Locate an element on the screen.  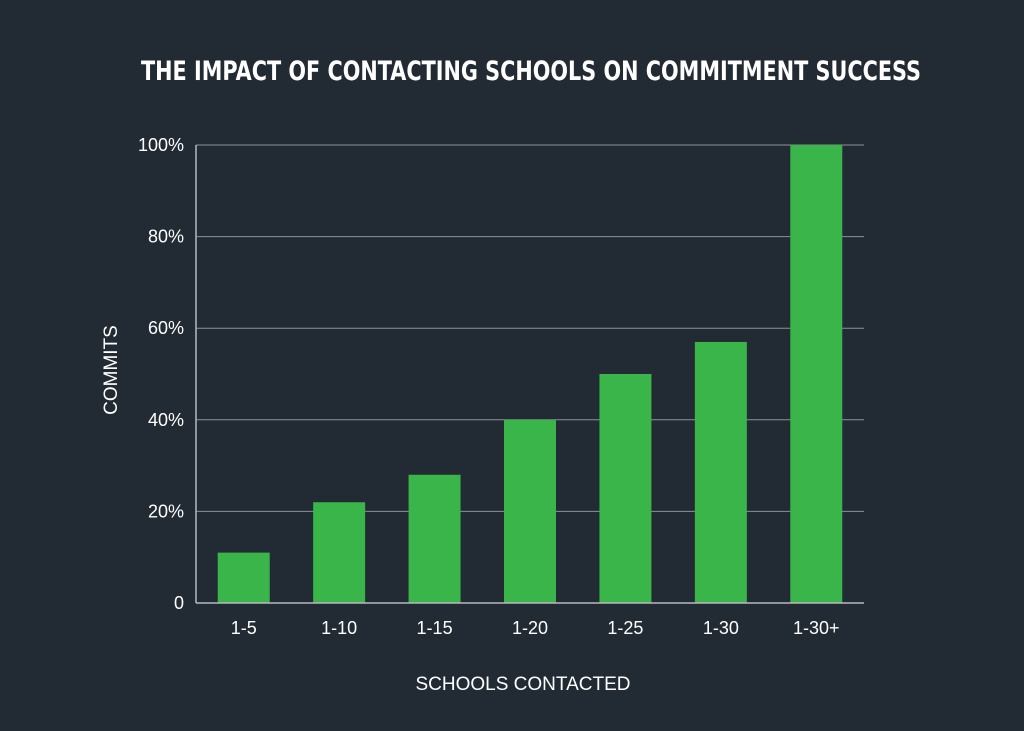
x-tick-label: 1-15 is located at coordinates (435, 628).